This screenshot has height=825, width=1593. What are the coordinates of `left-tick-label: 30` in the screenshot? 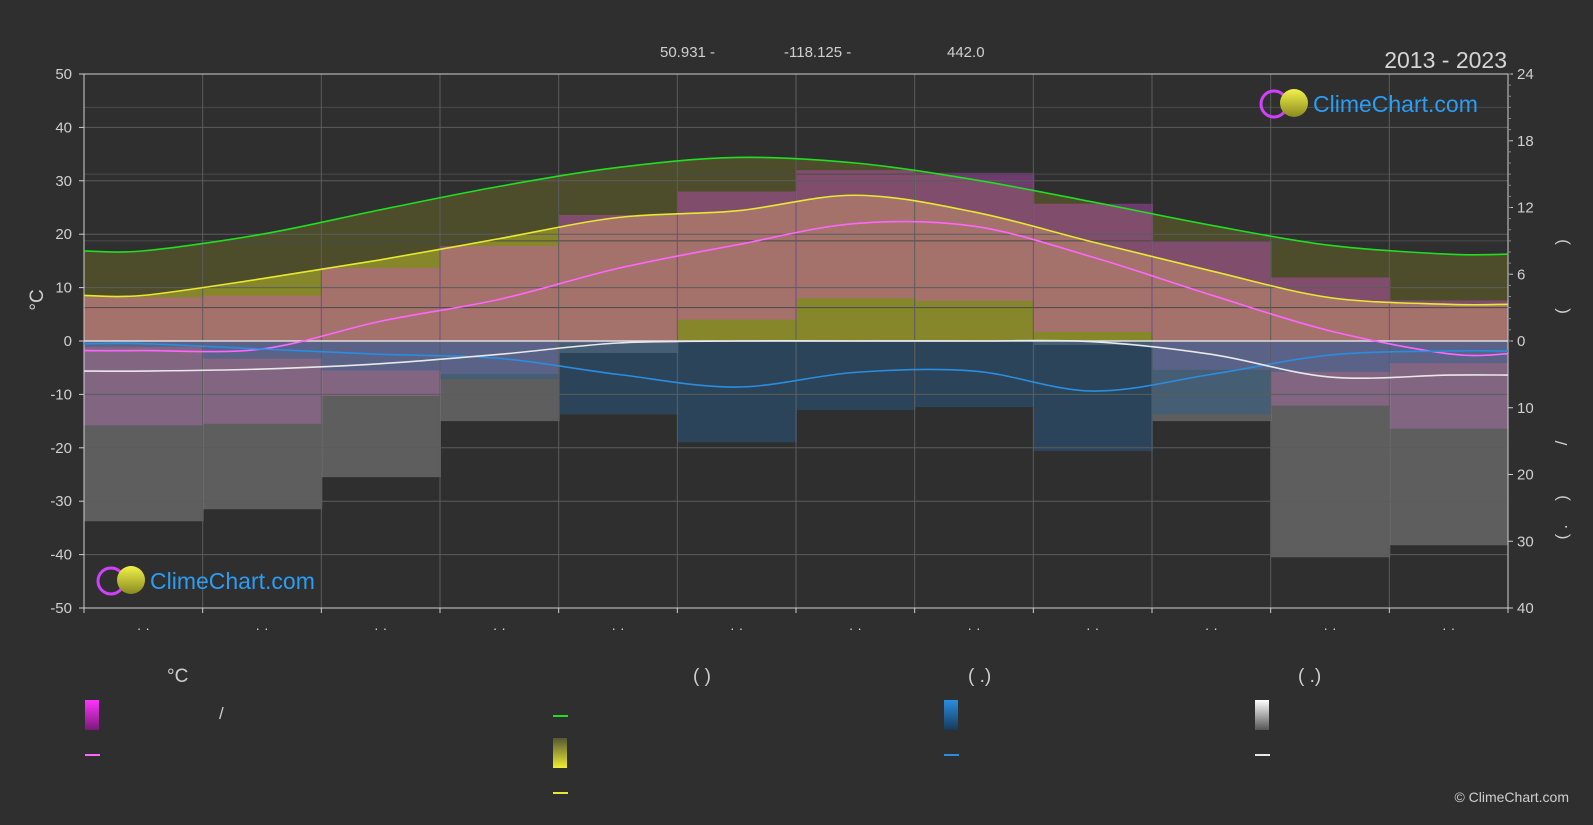 It's located at (63, 181).